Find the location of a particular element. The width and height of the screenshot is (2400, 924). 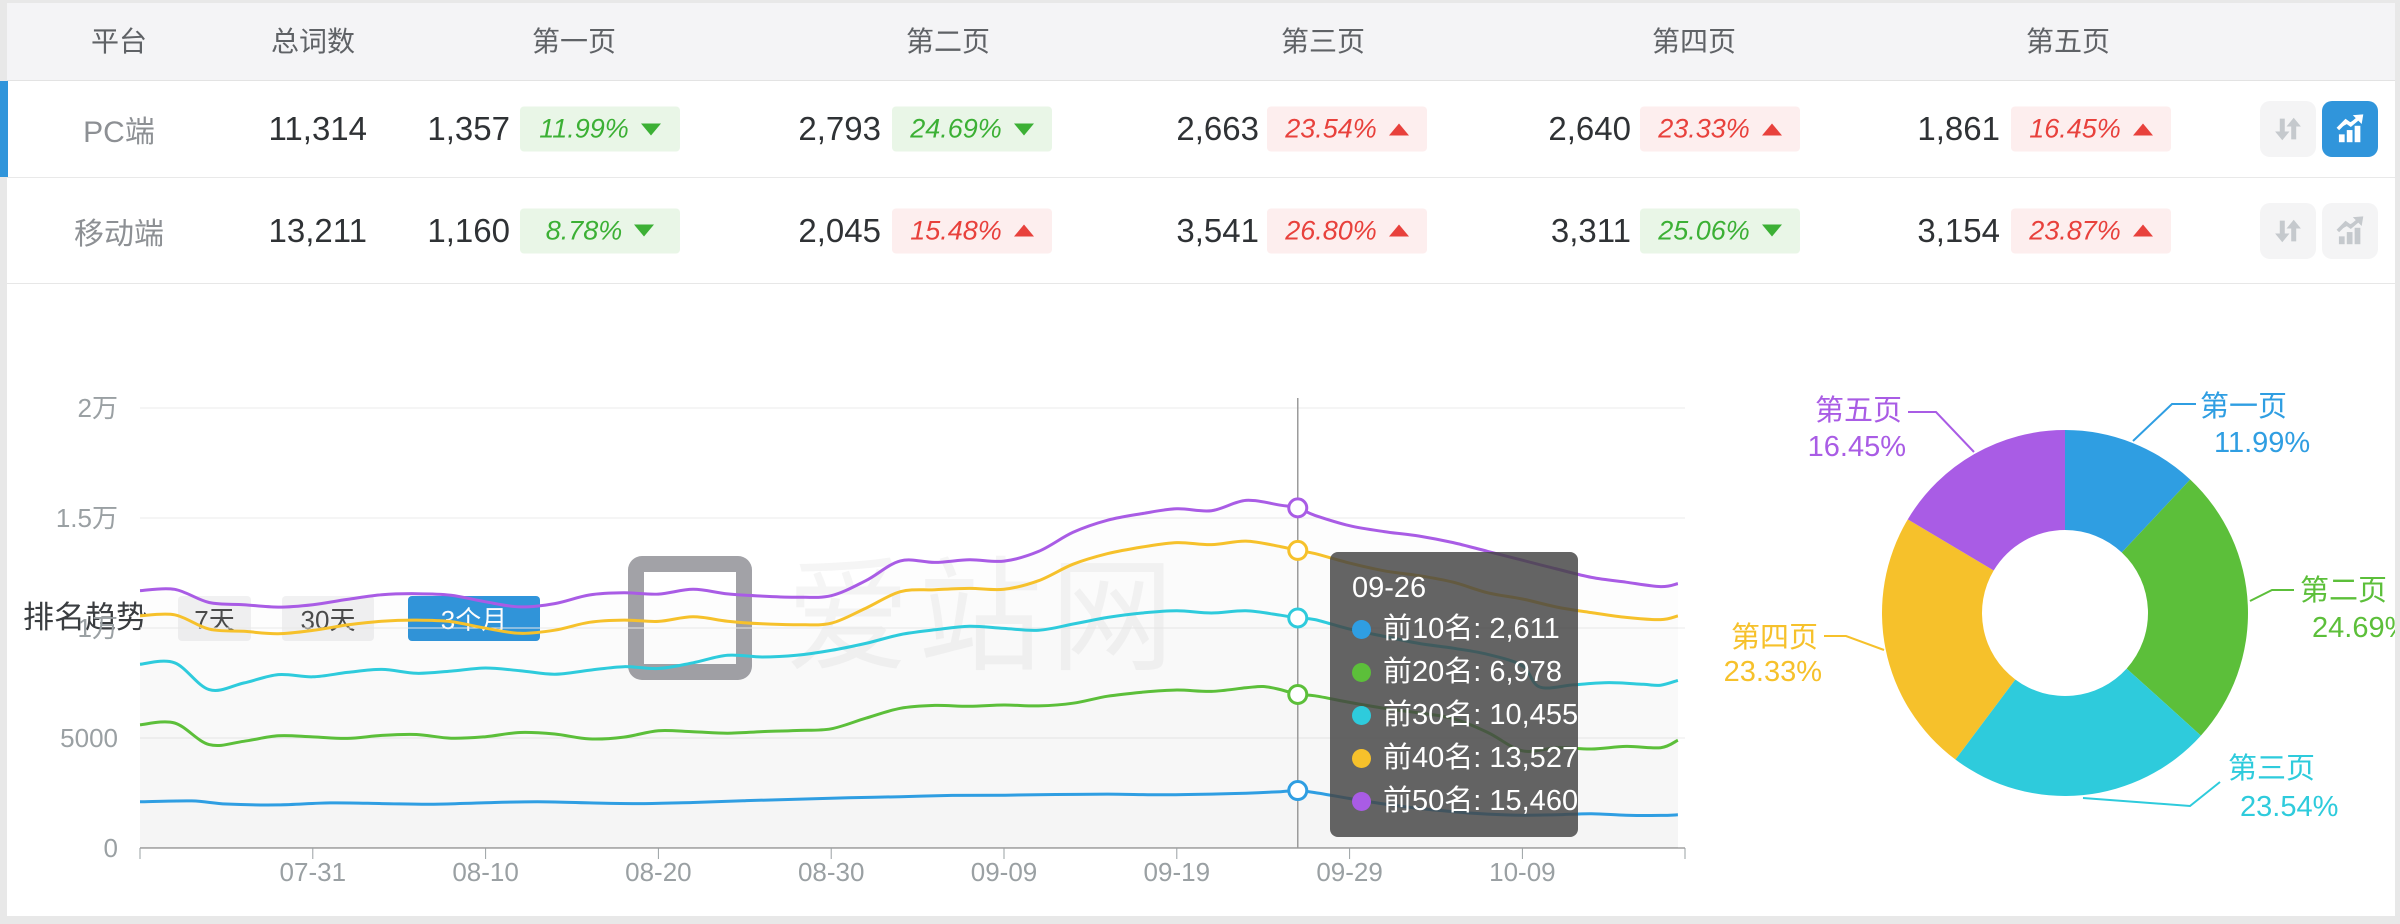

trend-chart-icon is located at coordinates (2350, 128).